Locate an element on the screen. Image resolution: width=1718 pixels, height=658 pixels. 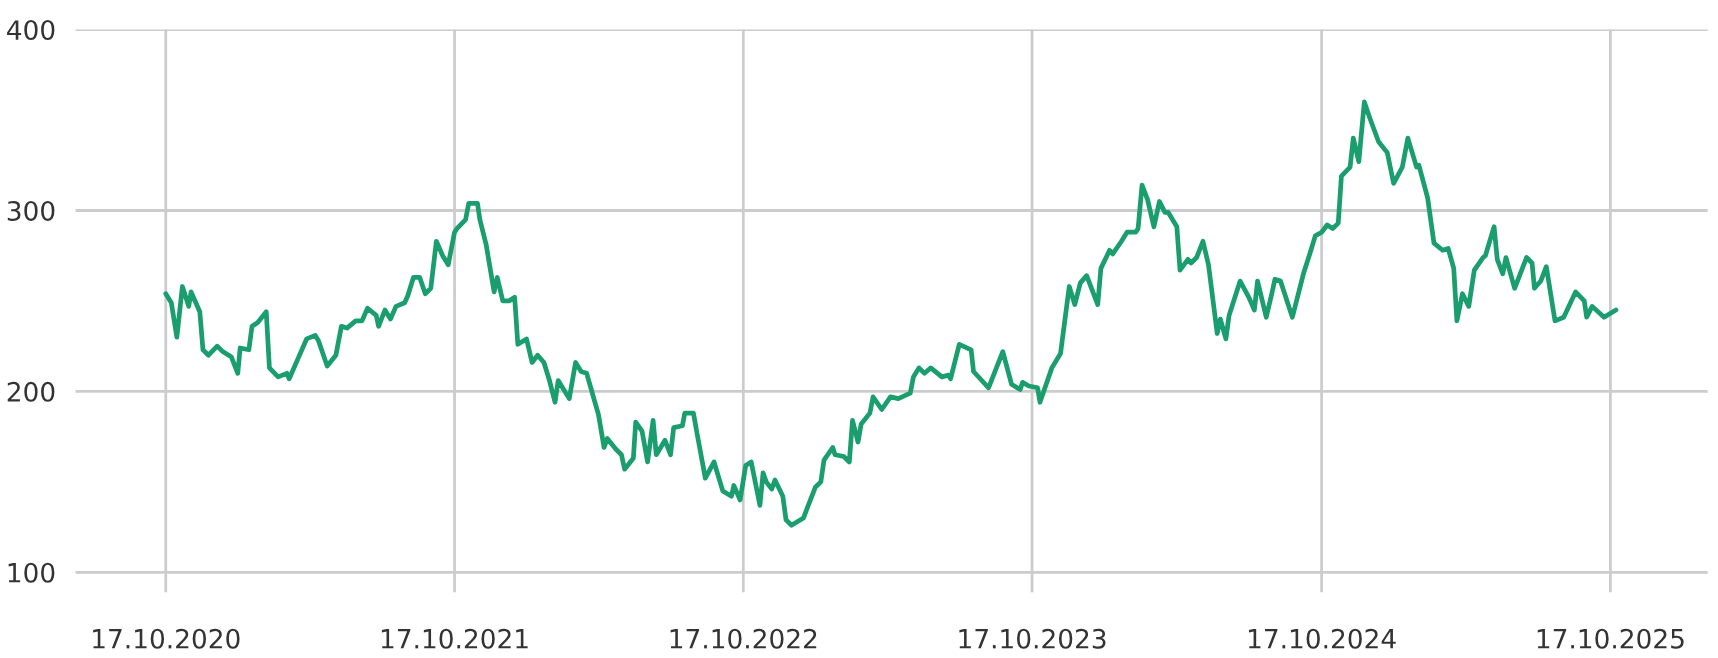
x-tick-label: 17.10.2025 is located at coordinates (1610, 638).